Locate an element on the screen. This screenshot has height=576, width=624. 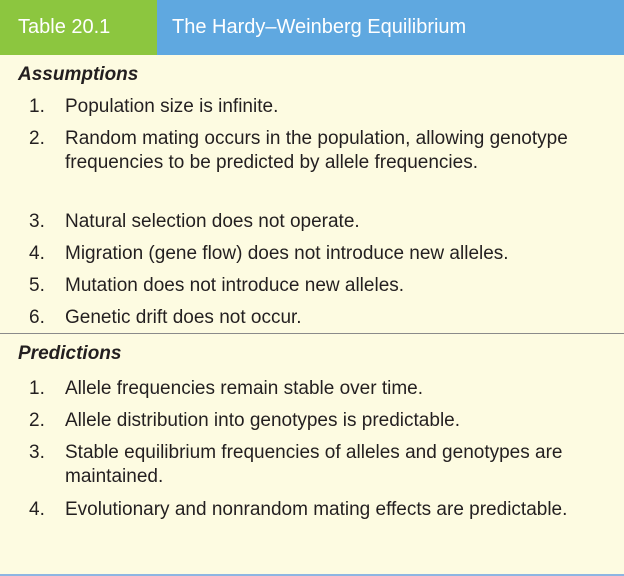
table-title: The Hardy–Weinberg Equilibrium is located at coordinates (390, 27).